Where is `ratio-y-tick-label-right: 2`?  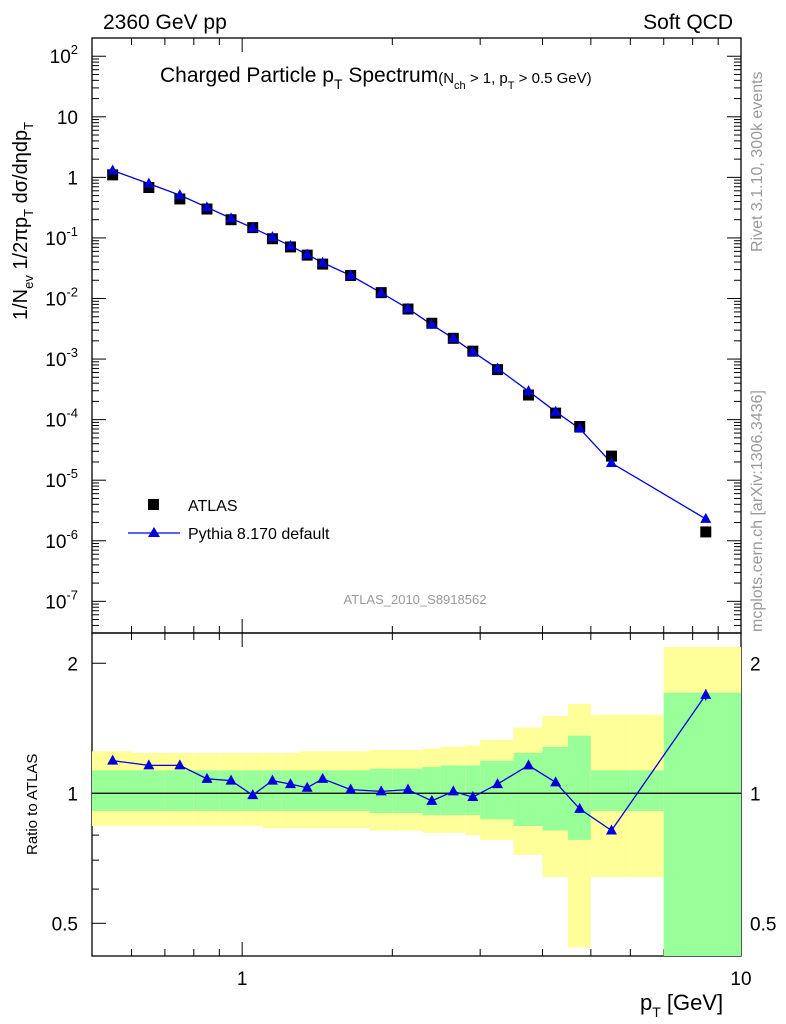 ratio-y-tick-label-right: 2 is located at coordinates (755, 664).